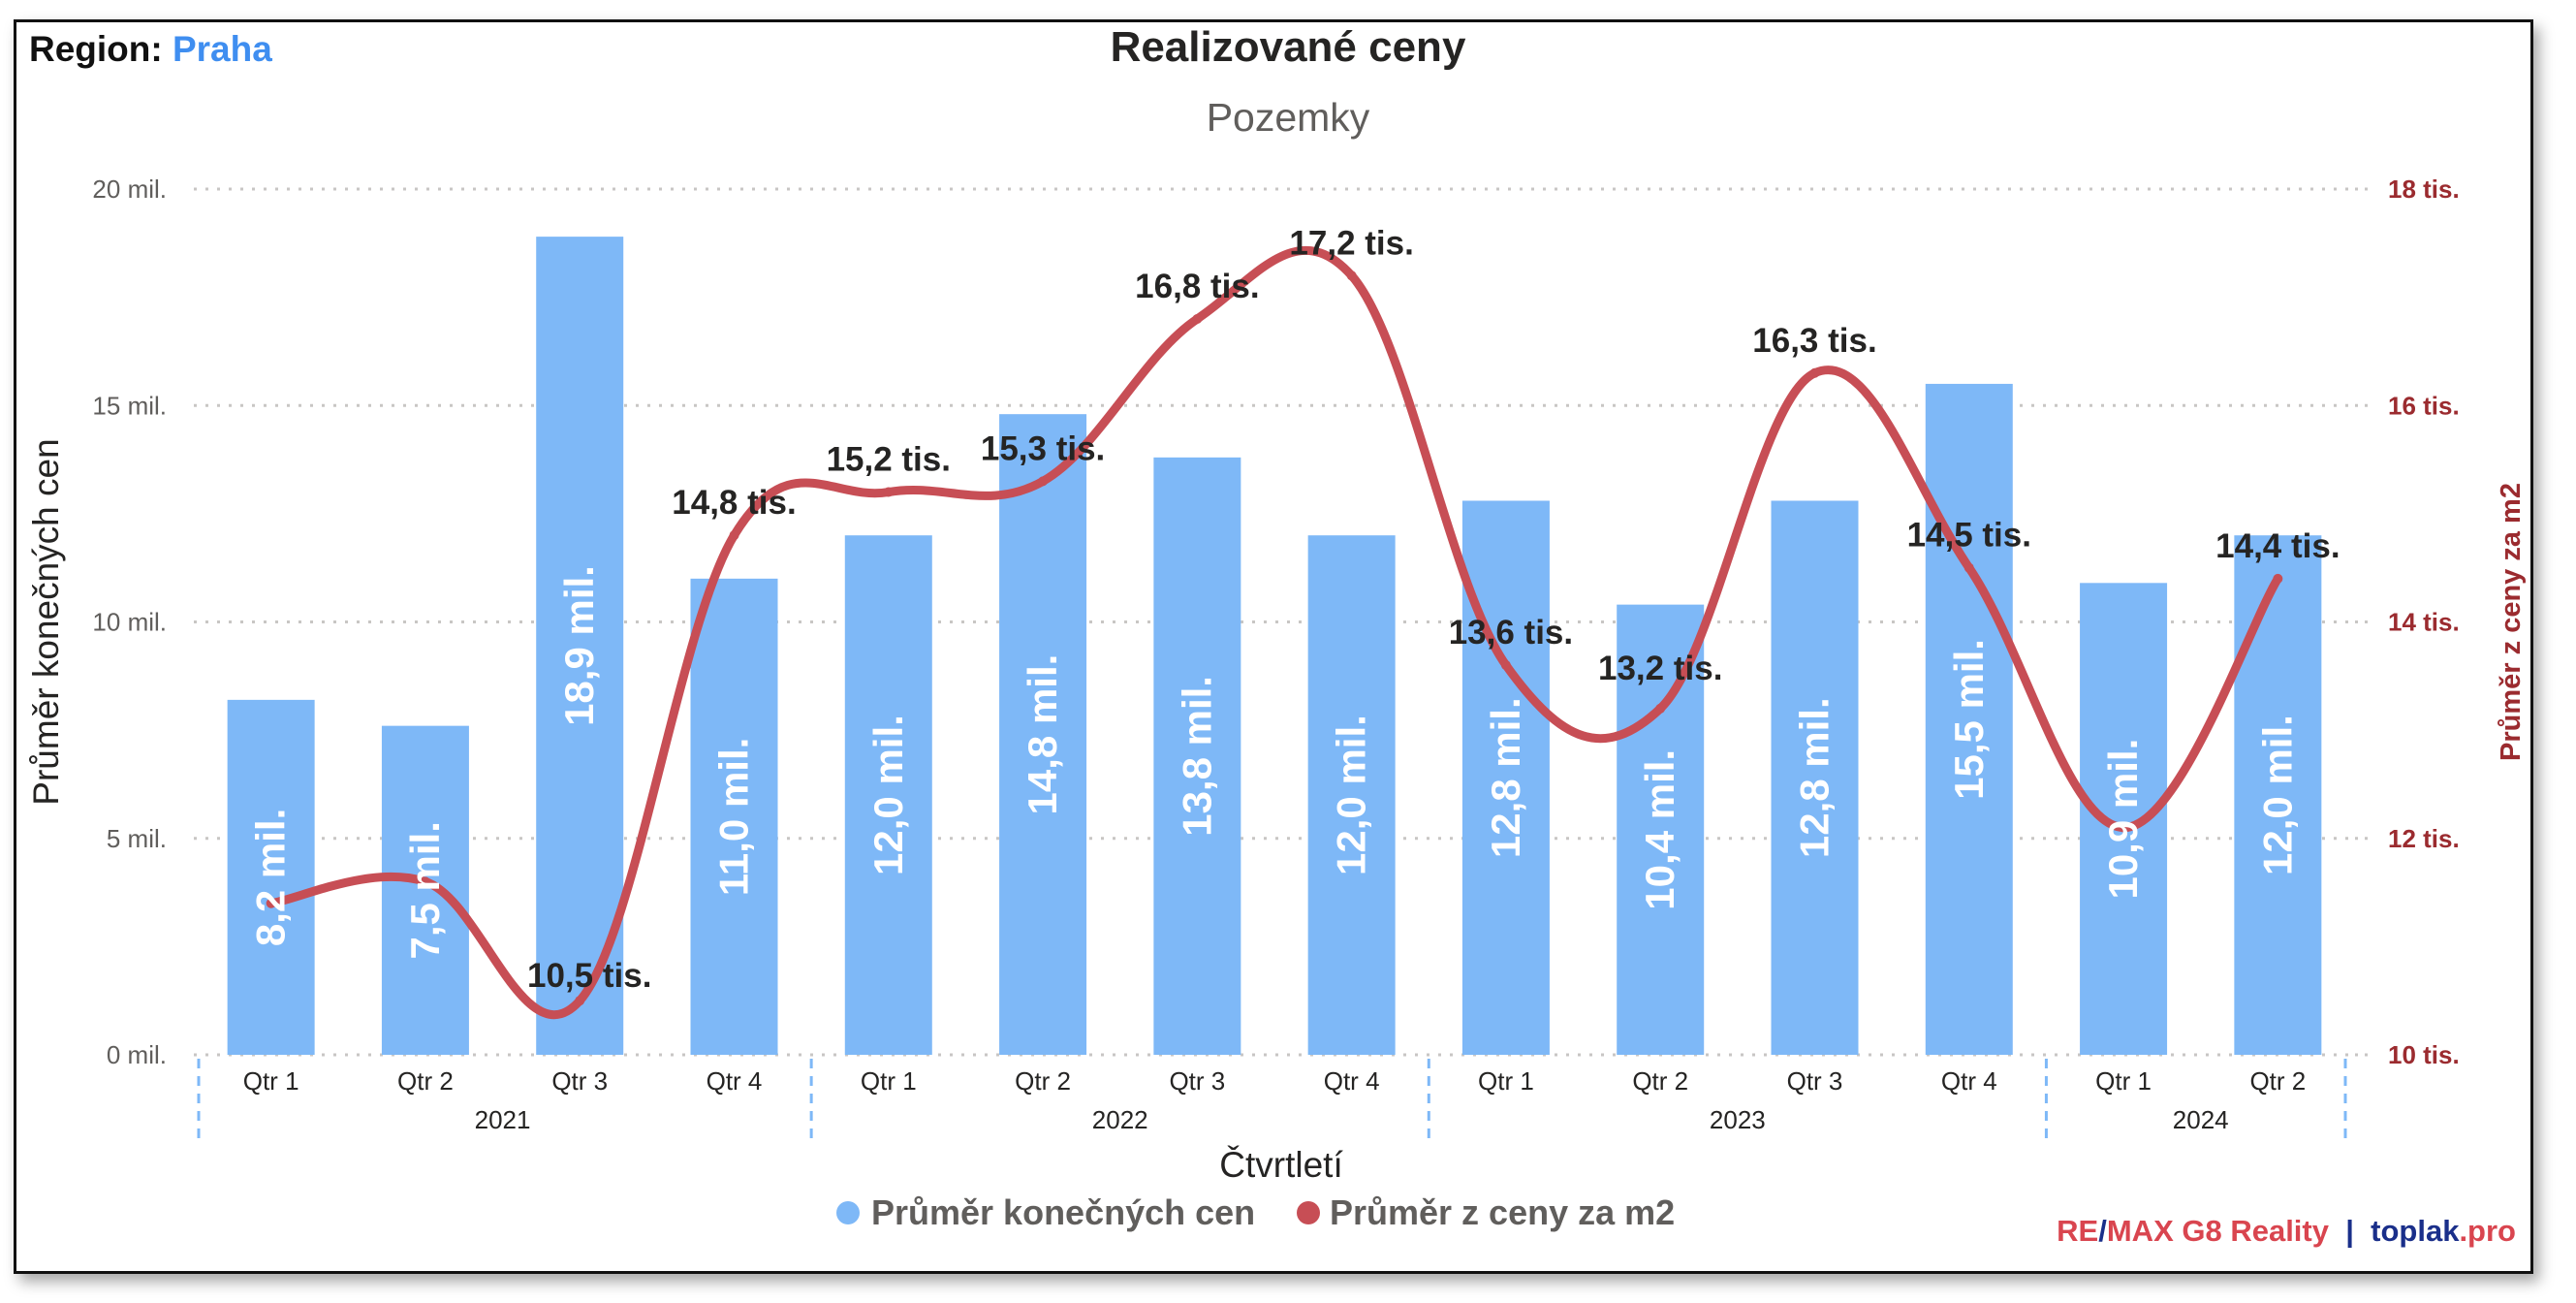 The image size is (2576, 1303). Describe the element at coordinates (2424, 189) in the screenshot. I see `y2-tick-label: 18 tis.` at that location.